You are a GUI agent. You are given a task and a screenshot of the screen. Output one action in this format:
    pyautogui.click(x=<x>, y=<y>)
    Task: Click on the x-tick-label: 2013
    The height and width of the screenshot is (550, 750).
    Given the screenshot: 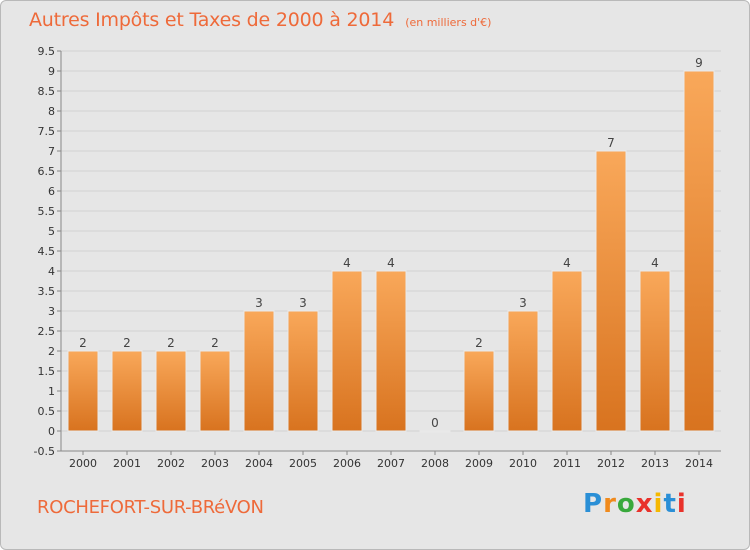 What is the action you would take?
    pyautogui.click(x=655, y=463)
    